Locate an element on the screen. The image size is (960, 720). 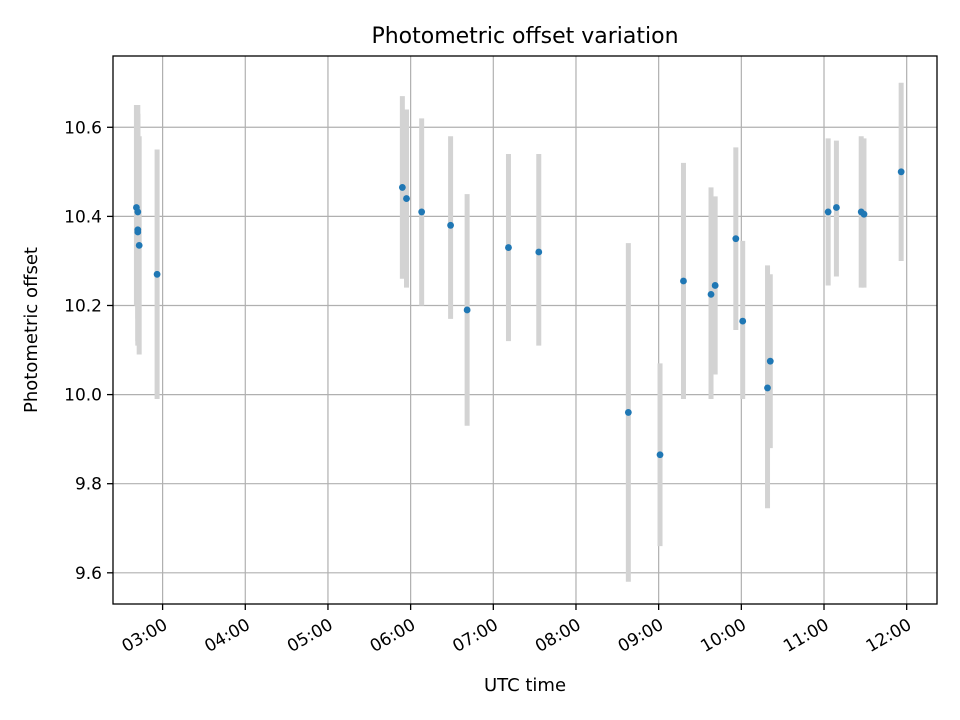
x-tick-label: 11:00 is located at coordinates (806, 636).